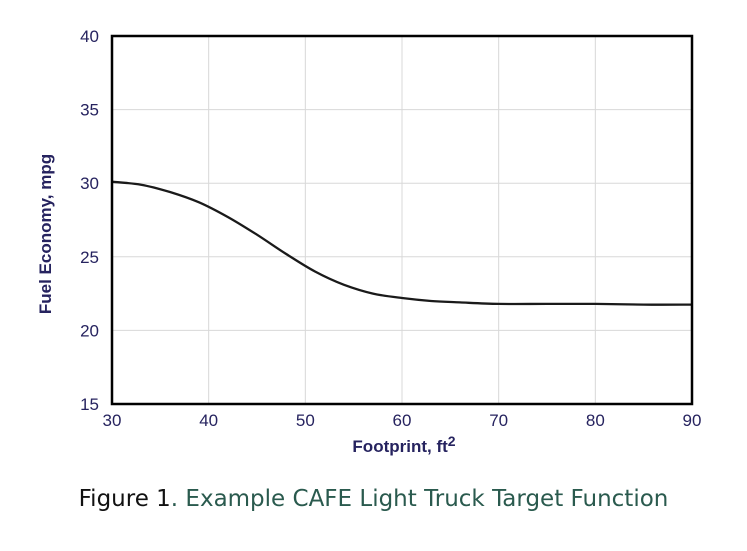 Image resolution: width=747 pixels, height=551 pixels. I want to click on y-tick-label: 35, so click(89, 110).